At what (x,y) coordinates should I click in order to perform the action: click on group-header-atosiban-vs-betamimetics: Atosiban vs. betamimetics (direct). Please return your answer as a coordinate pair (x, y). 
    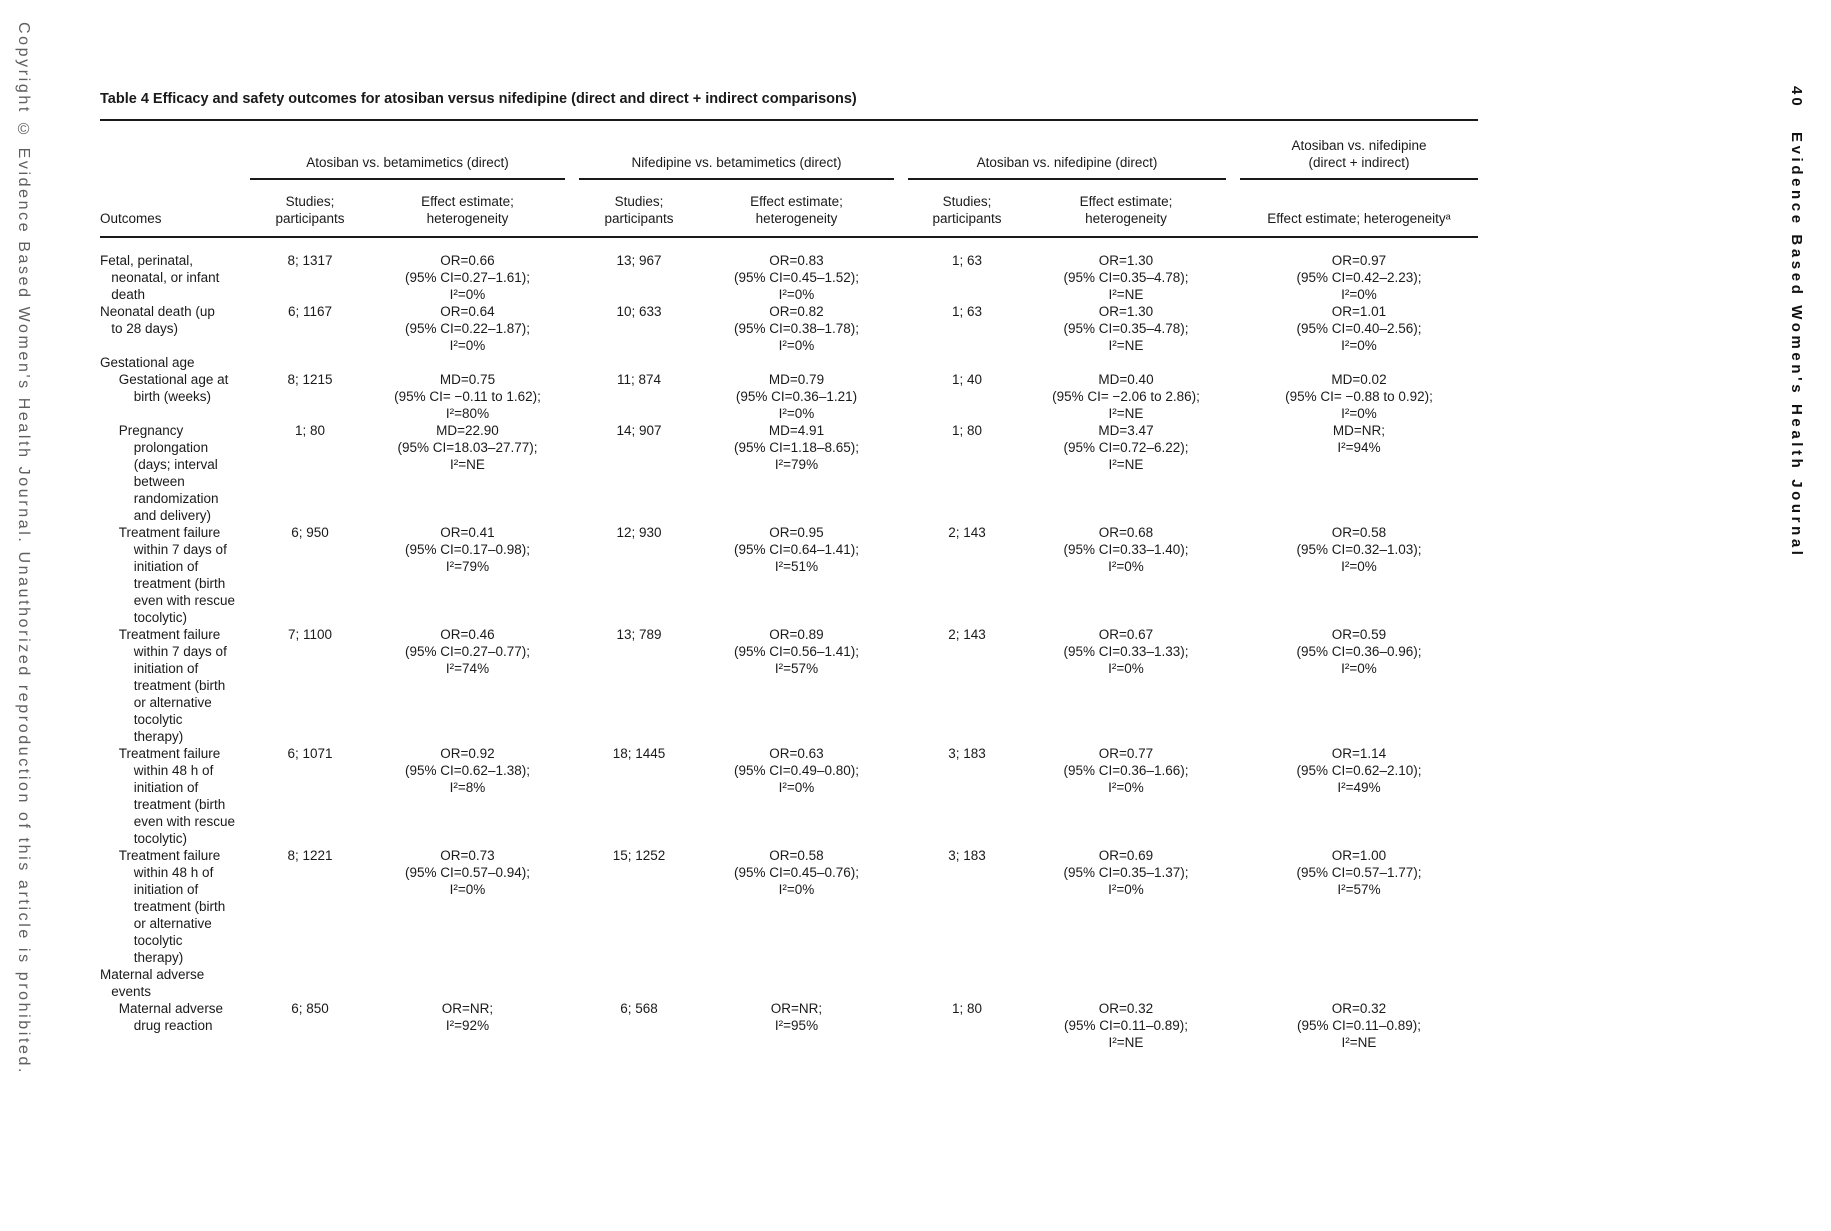
    Looking at the image, I should click on (407, 159).